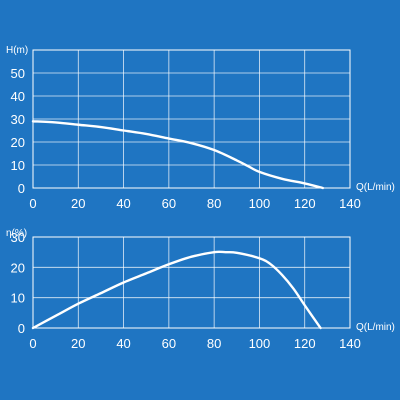  I want to click on y-tick-label: 50, so click(18, 73).